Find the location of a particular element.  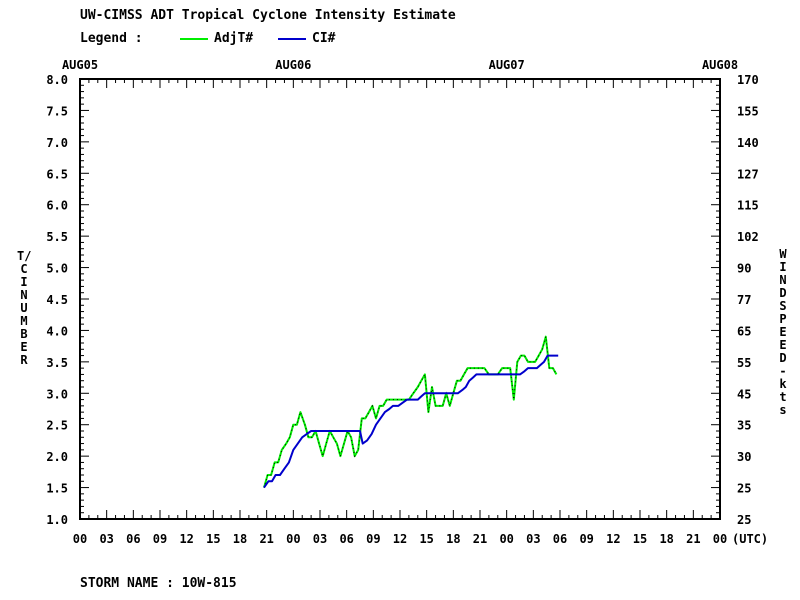

y-tick-label-right: 55 is located at coordinates (744, 363).